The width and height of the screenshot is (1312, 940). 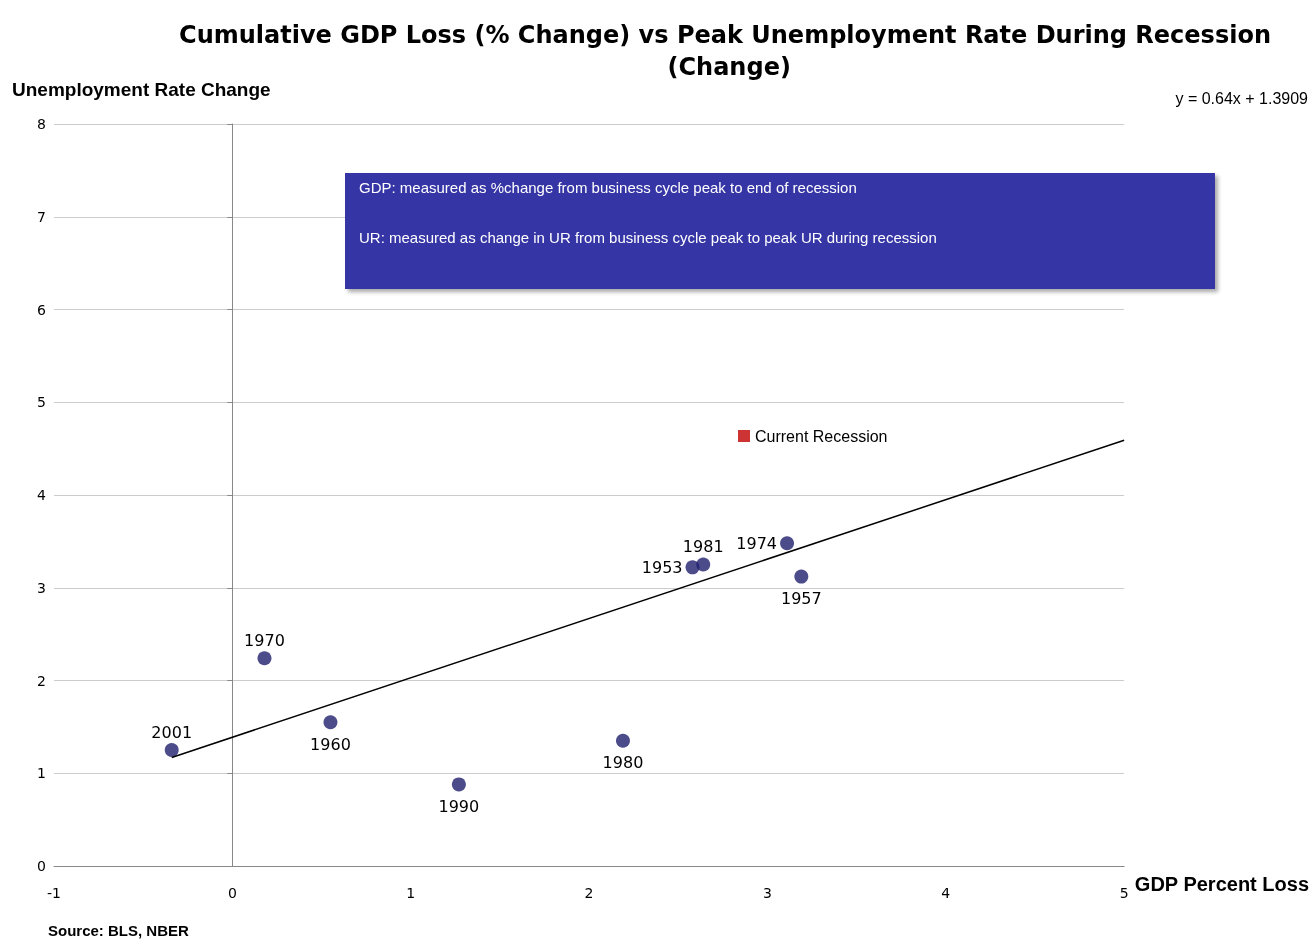 I want to click on legend-label: Current Recession, so click(x=821, y=436).